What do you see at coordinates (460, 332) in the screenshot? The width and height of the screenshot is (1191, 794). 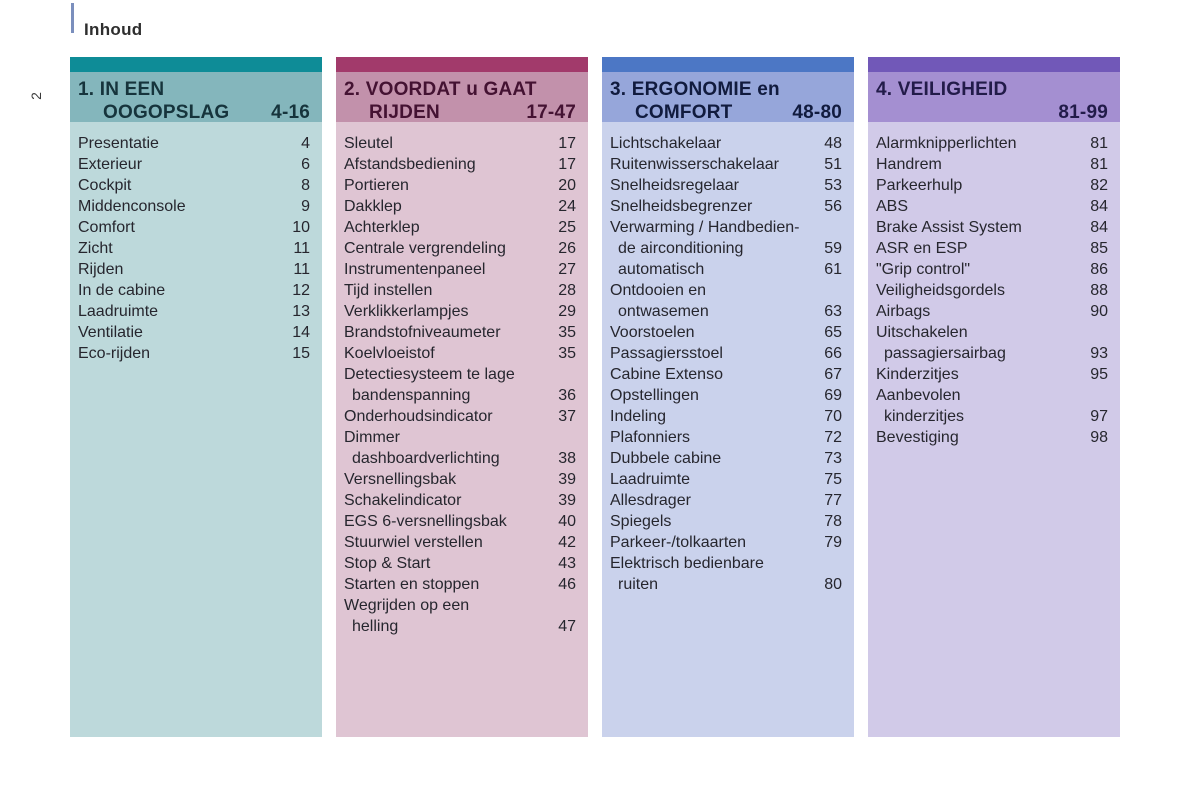 I see `toc-entry: Brandstofniveaumeter 35` at bounding box center [460, 332].